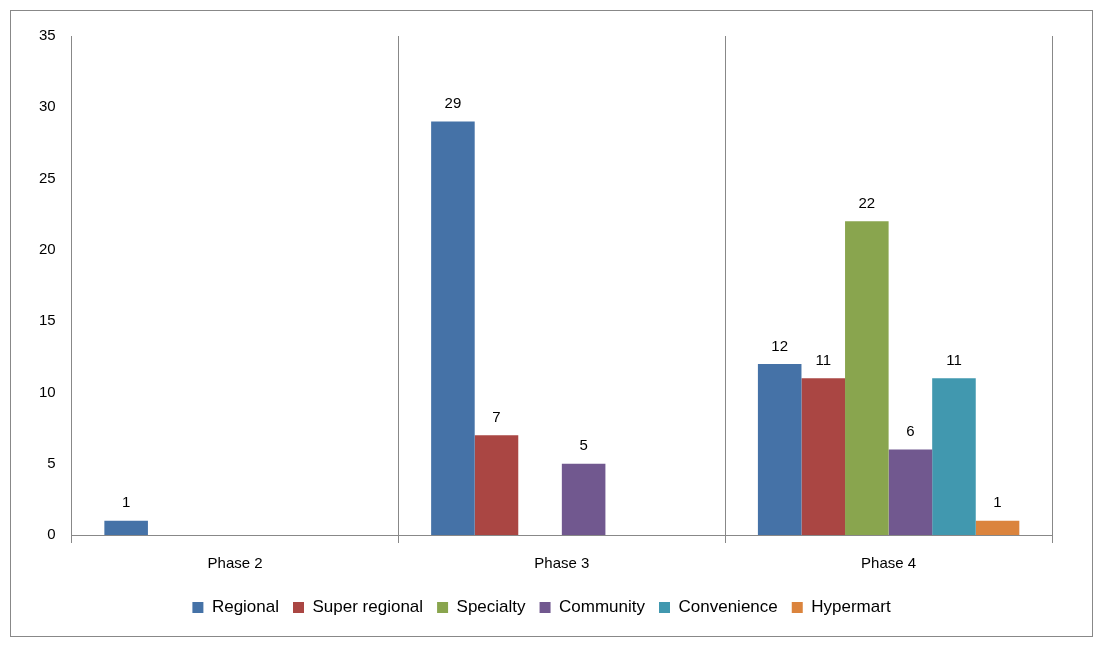 Image resolution: width=1103 pixels, height=647 pixels. Describe the element at coordinates (453, 103) in the screenshot. I see `data-label: 29` at that location.